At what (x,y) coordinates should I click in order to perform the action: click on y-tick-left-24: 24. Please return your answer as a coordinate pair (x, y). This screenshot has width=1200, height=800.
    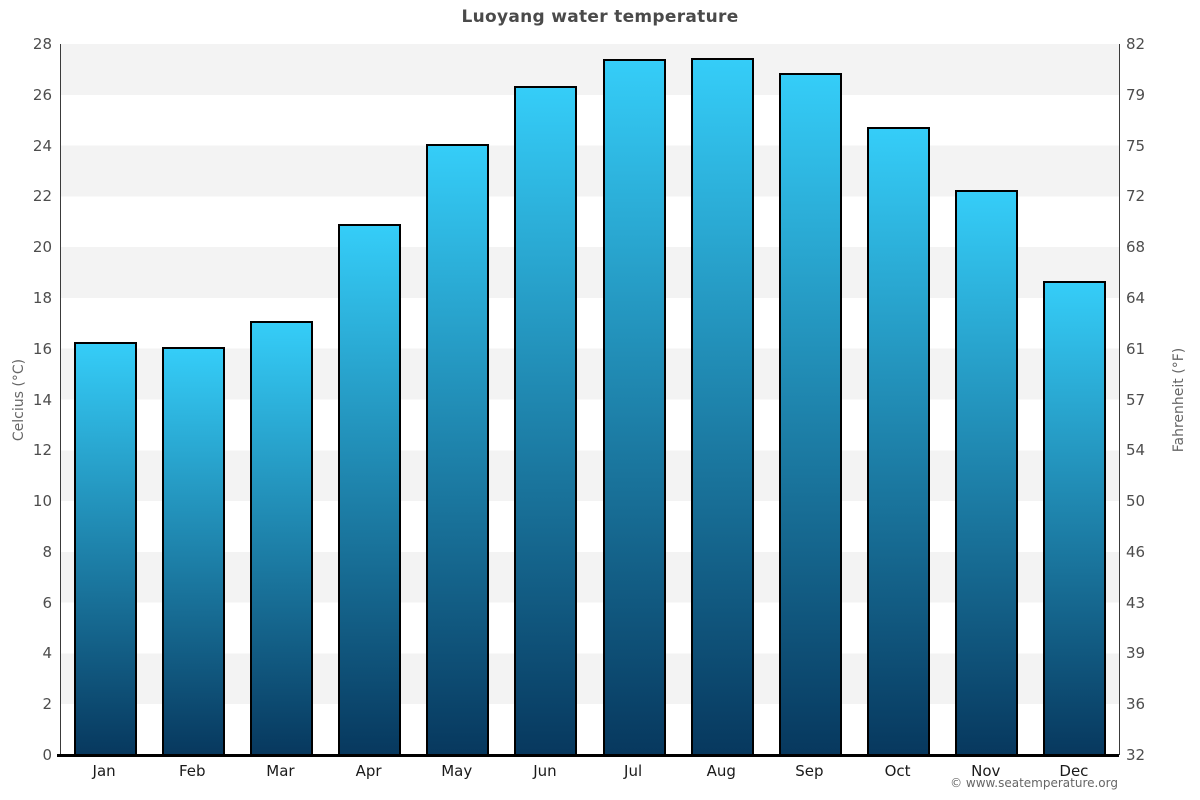
    Looking at the image, I should click on (42, 145).